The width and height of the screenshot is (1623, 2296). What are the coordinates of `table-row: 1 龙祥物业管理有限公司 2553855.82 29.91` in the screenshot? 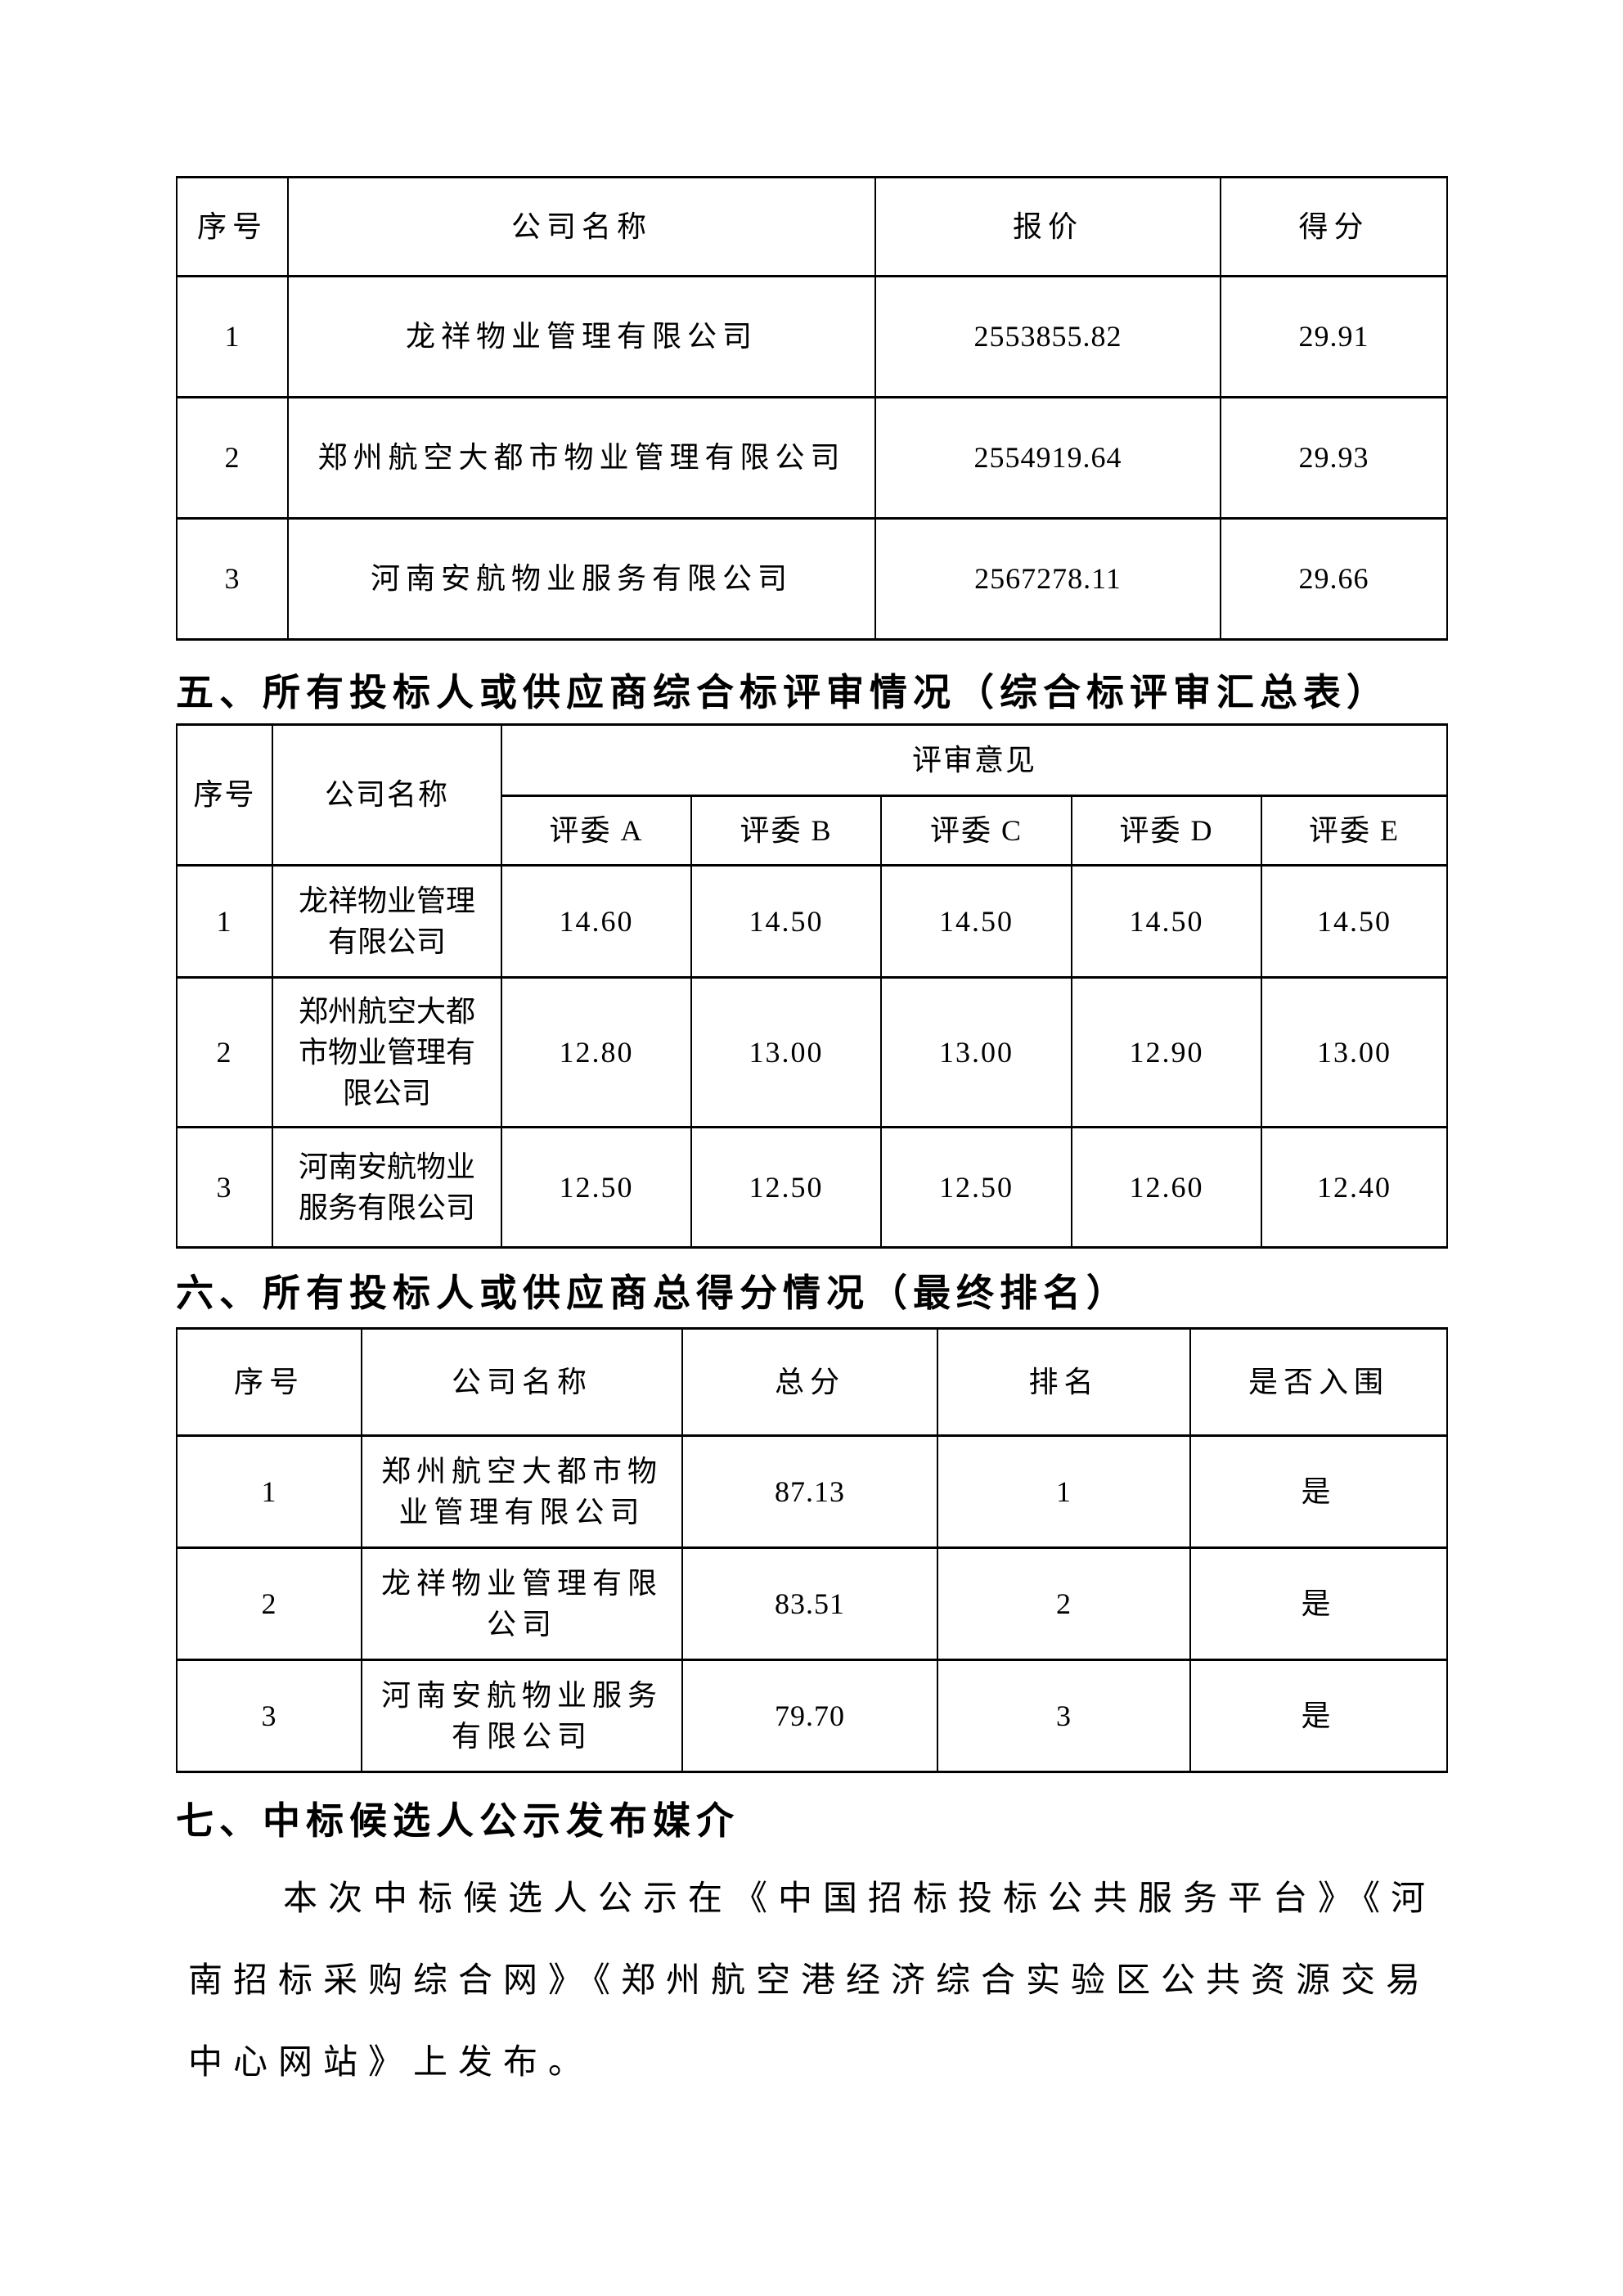 It's located at (812, 336).